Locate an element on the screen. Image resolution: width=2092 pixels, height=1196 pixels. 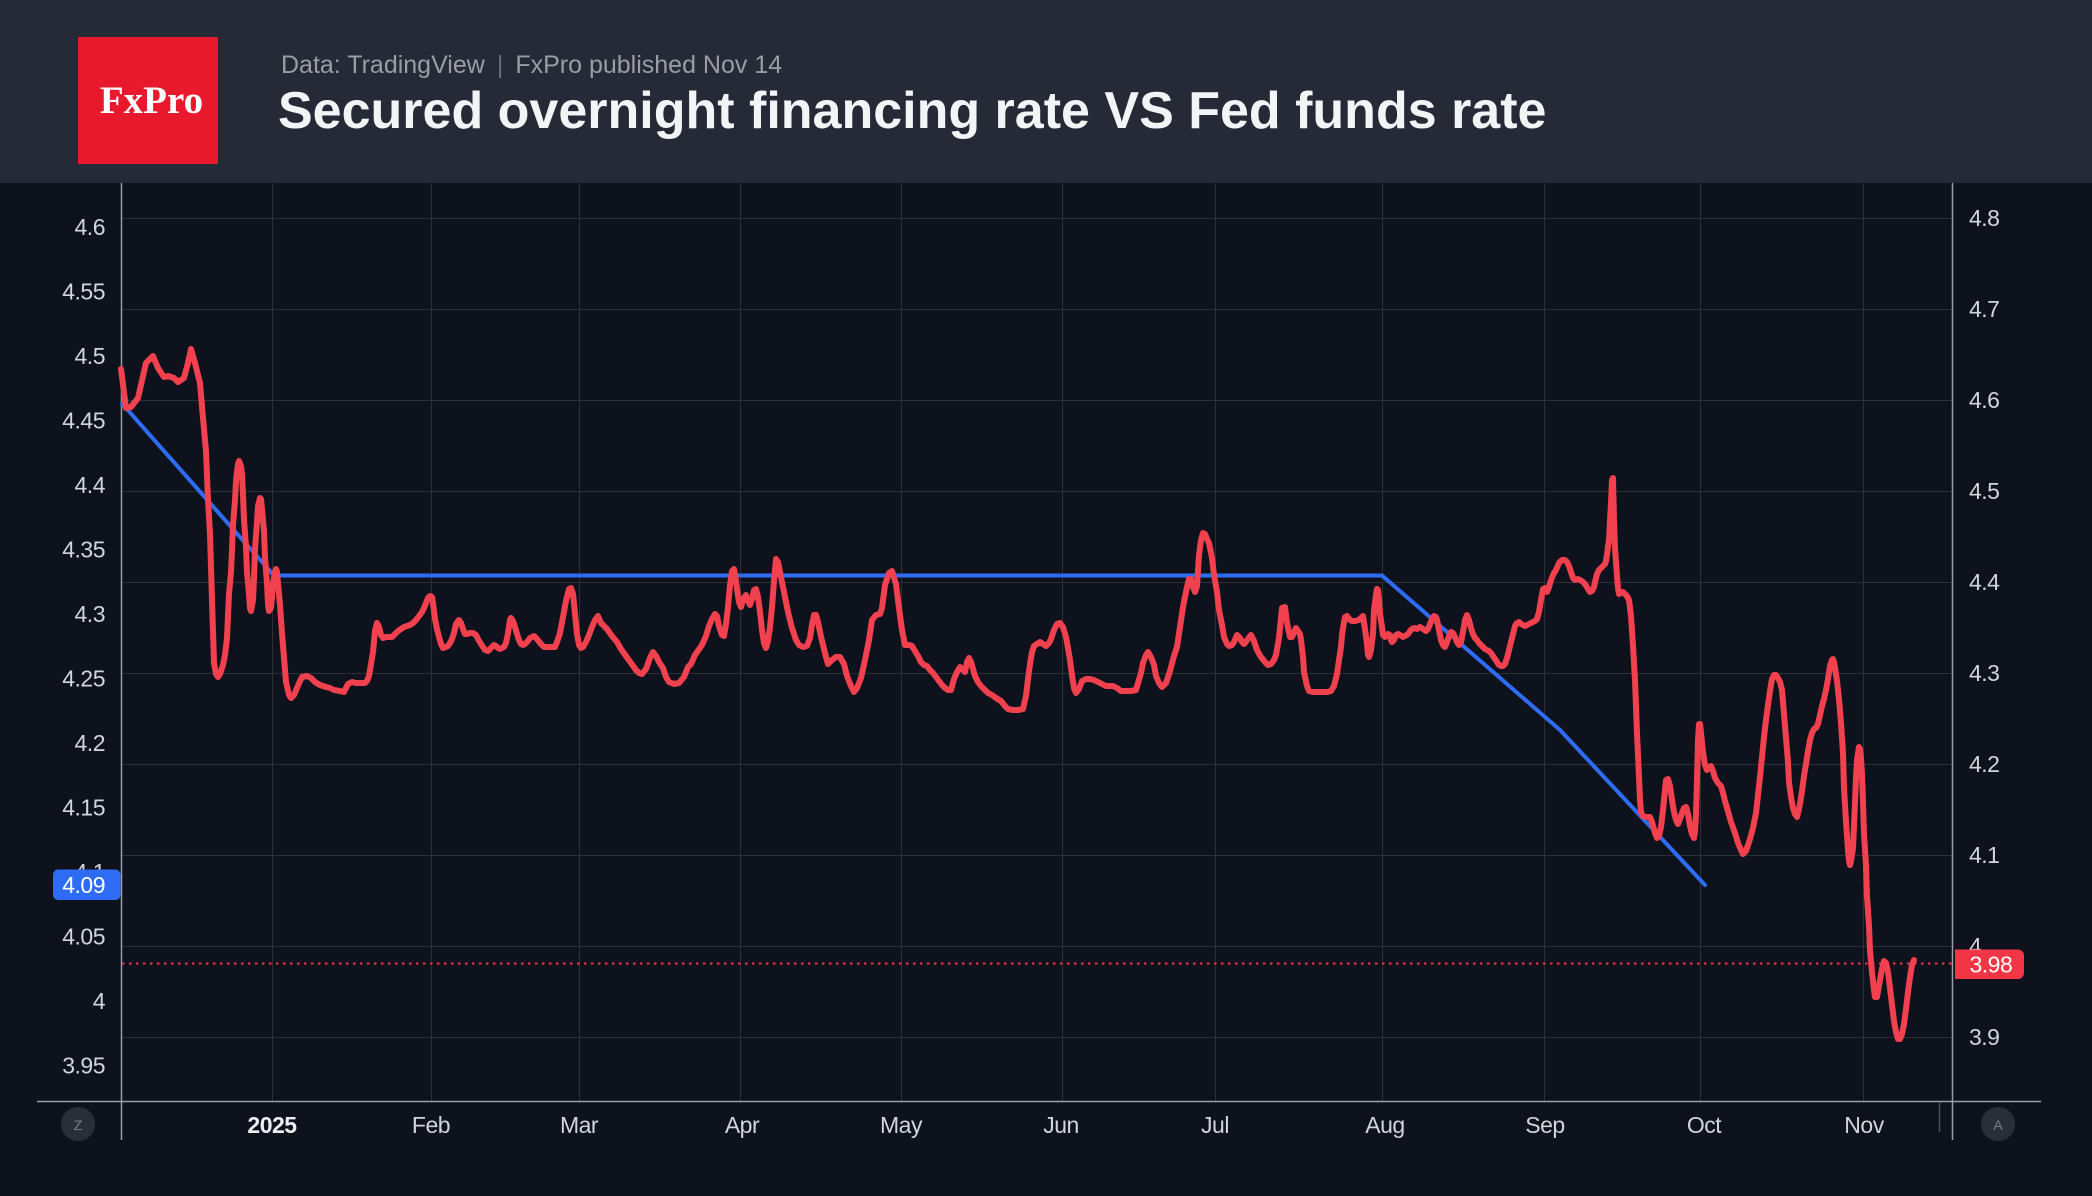
svg-text: 4.7 is located at coordinates (1984, 309).